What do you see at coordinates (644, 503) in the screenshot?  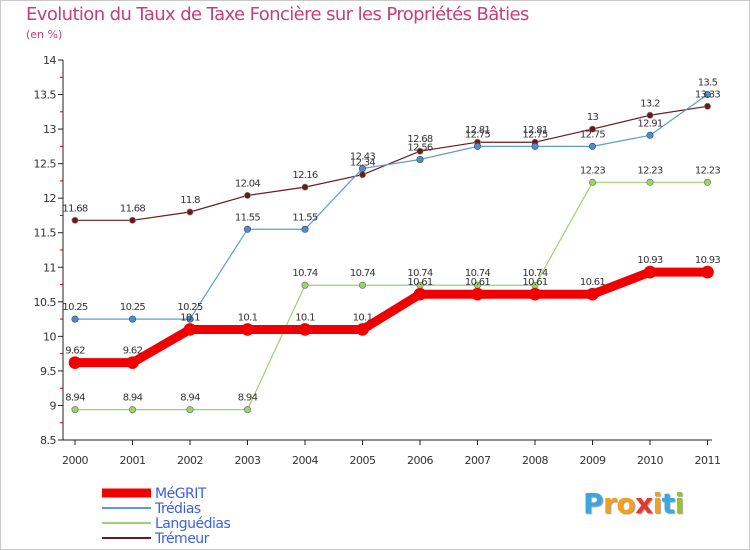 I see `logo-letter: x` at bounding box center [644, 503].